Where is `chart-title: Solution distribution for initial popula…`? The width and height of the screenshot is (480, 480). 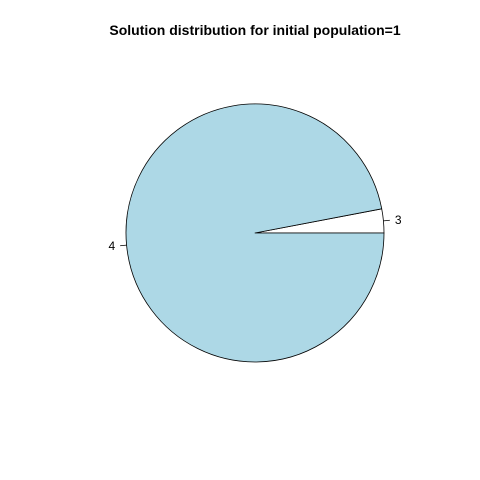 chart-title: Solution distribution for initial popula… is located at coordinates (254, 30).